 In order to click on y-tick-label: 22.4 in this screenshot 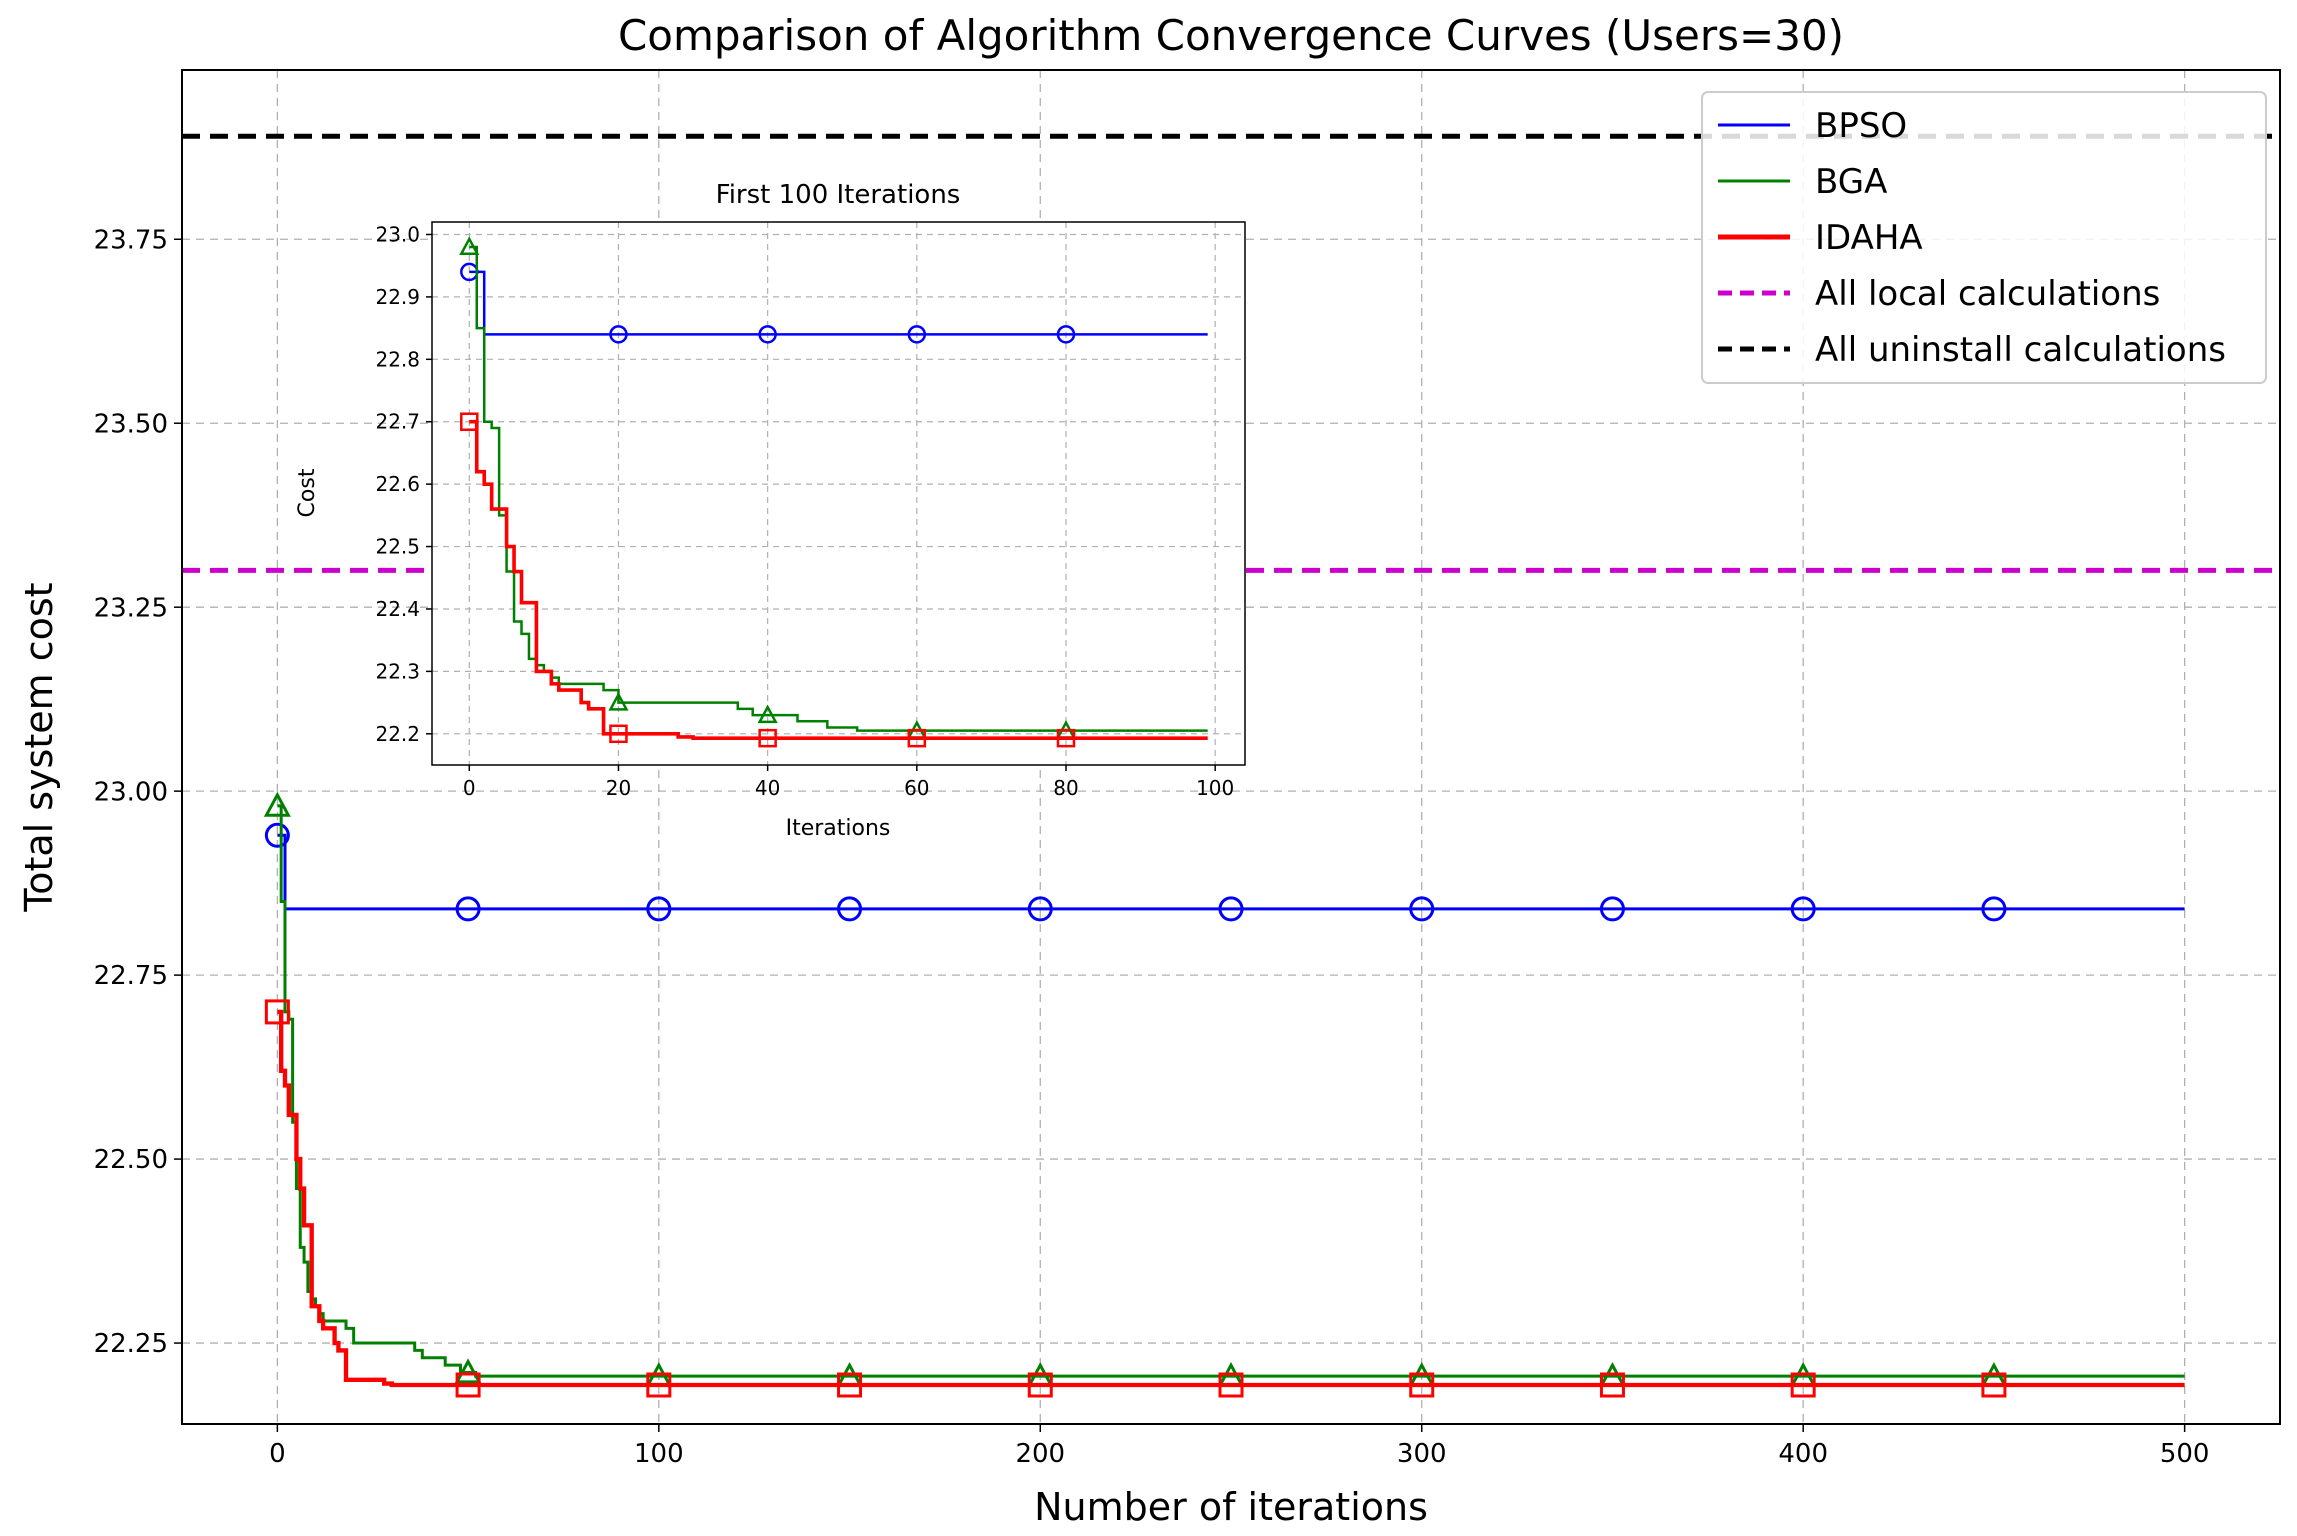, I will do `click(397, 609)`.